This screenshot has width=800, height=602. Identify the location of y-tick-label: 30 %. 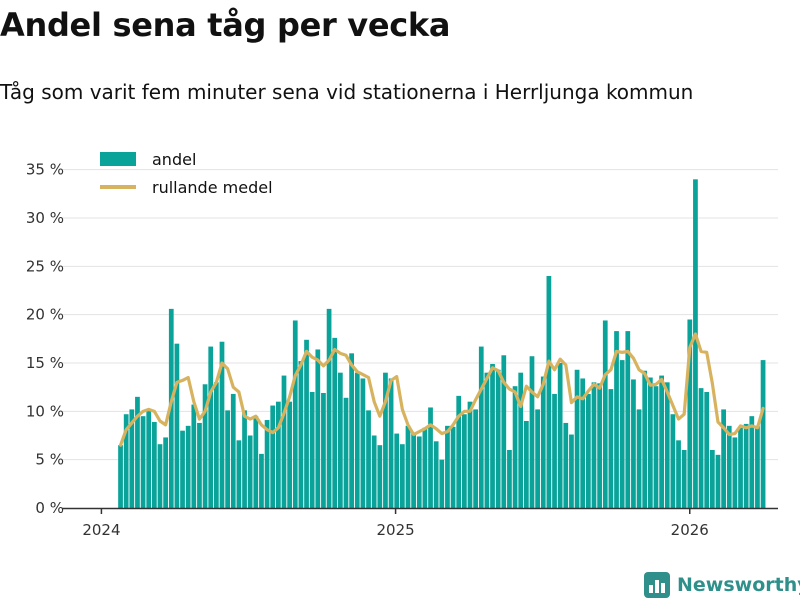
(45, 218).